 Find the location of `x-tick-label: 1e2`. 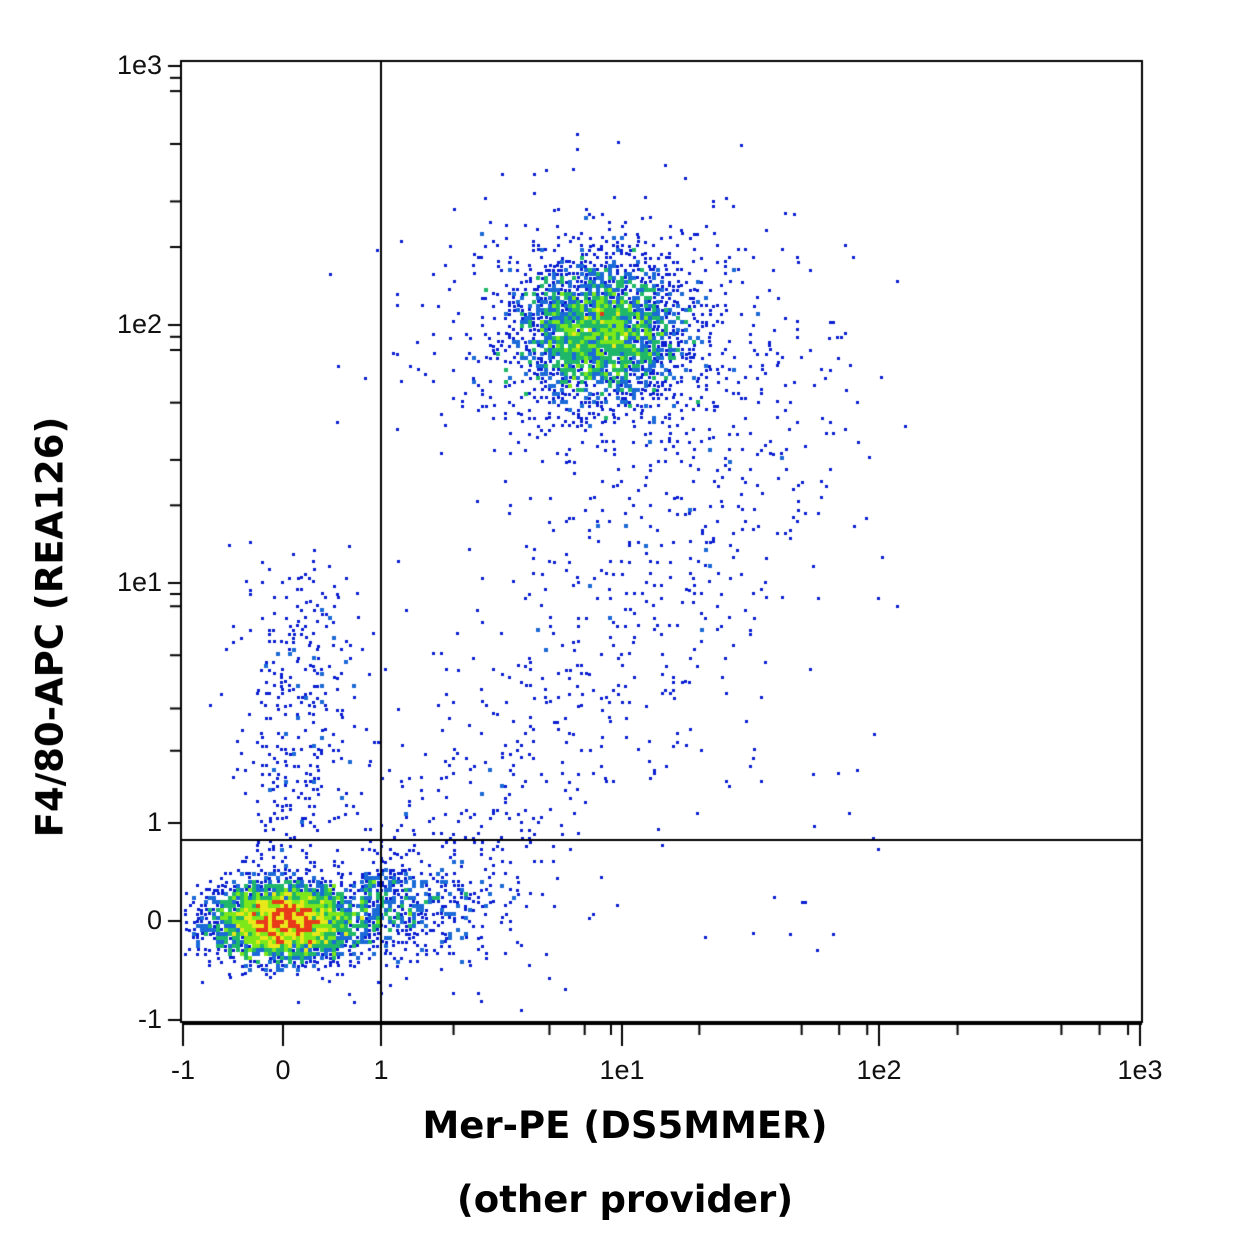

x-tick-label: 1e2 is located at coordinates (879, 1070).